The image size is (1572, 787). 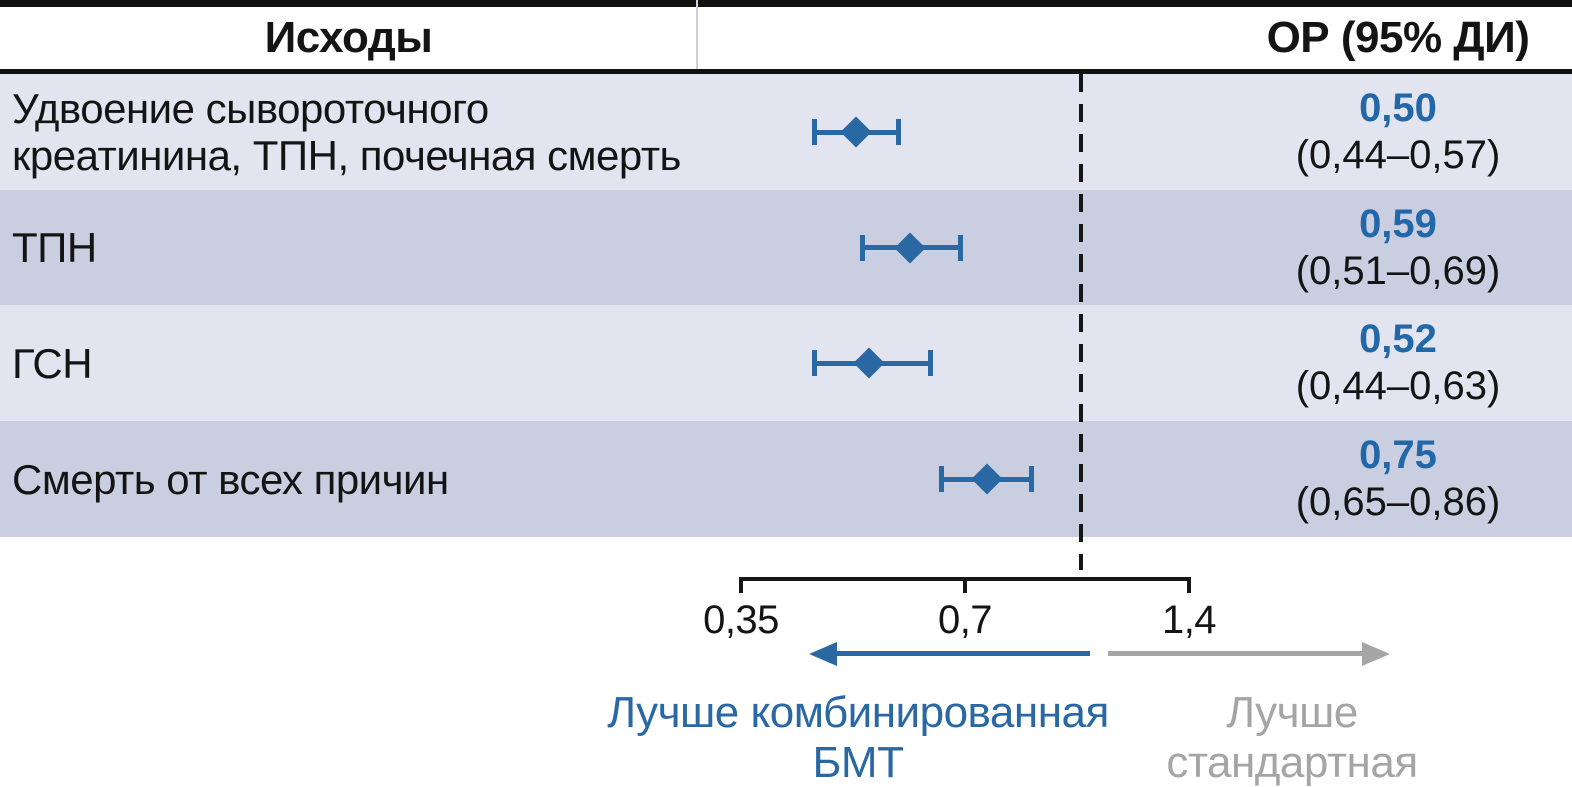 What do you see at coordinates (1398, 339) in the screenshot?
I see `or-value: 0,52` at bounding box center [1398, 339].